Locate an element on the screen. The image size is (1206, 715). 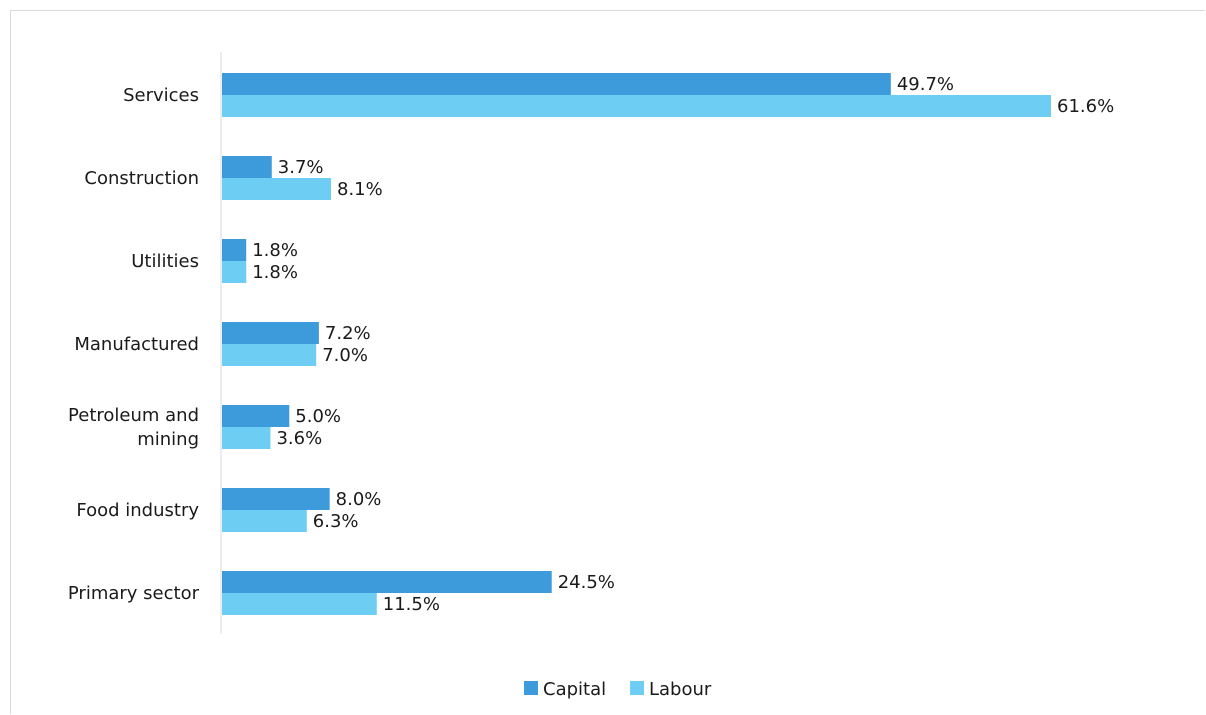
category-label-primary-sector: Primary sector is located at coordinates (134, 593).